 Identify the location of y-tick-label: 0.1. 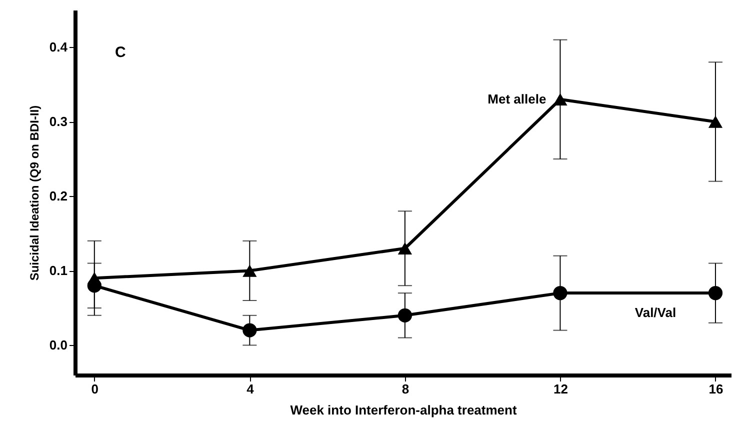
(58, 270).